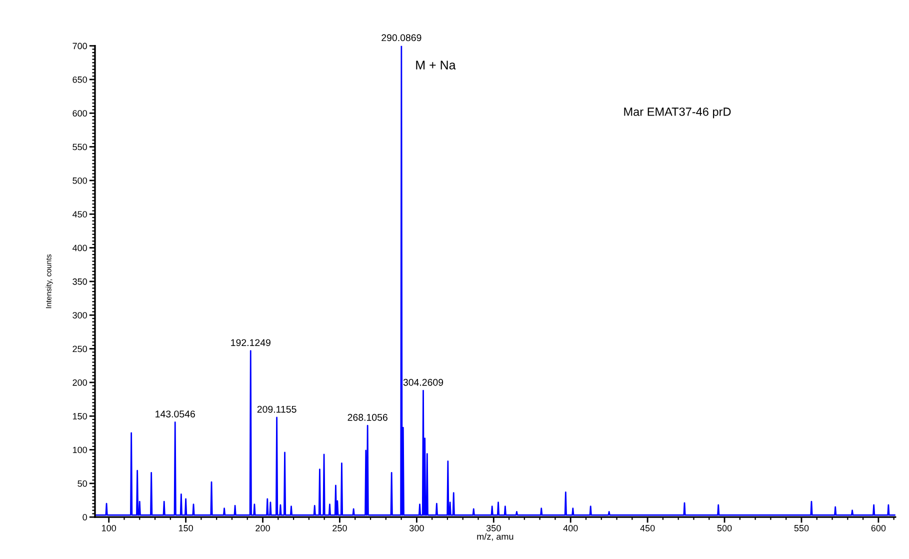  What do you see at coordinates (402, 38) in the screenshot?
I see `annotation: 290.0869` at bounding box center [402, 38].